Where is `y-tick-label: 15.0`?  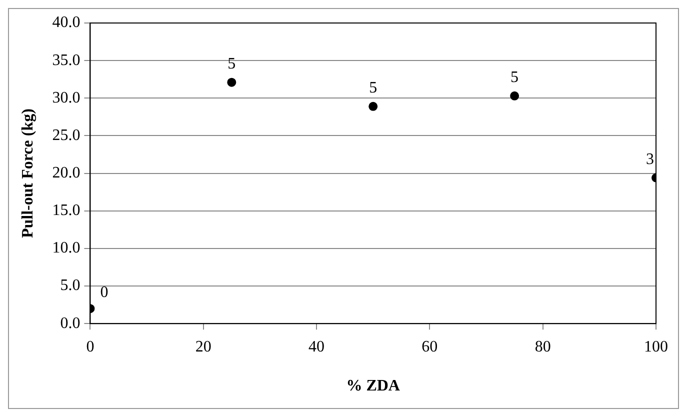
y-tick-label: 15.0 is located at coordinates (66, 211).